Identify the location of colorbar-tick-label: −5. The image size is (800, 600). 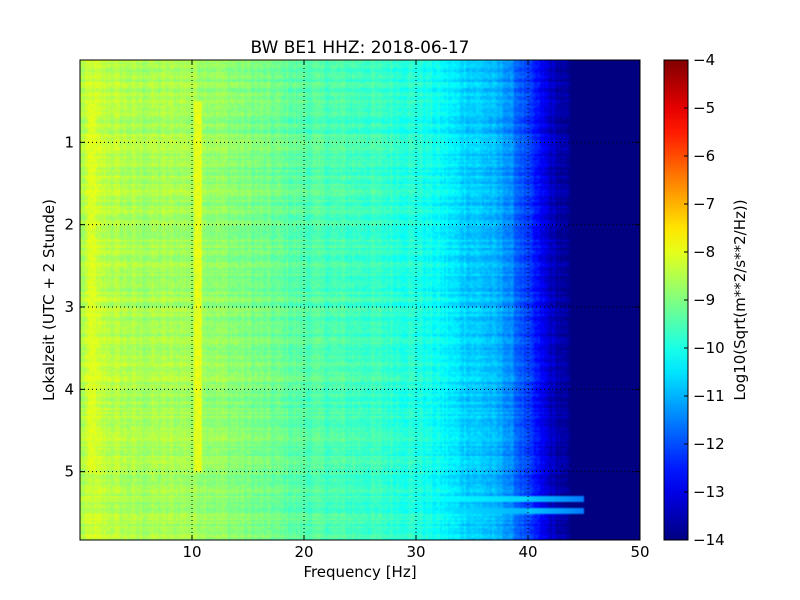
(704, 108).